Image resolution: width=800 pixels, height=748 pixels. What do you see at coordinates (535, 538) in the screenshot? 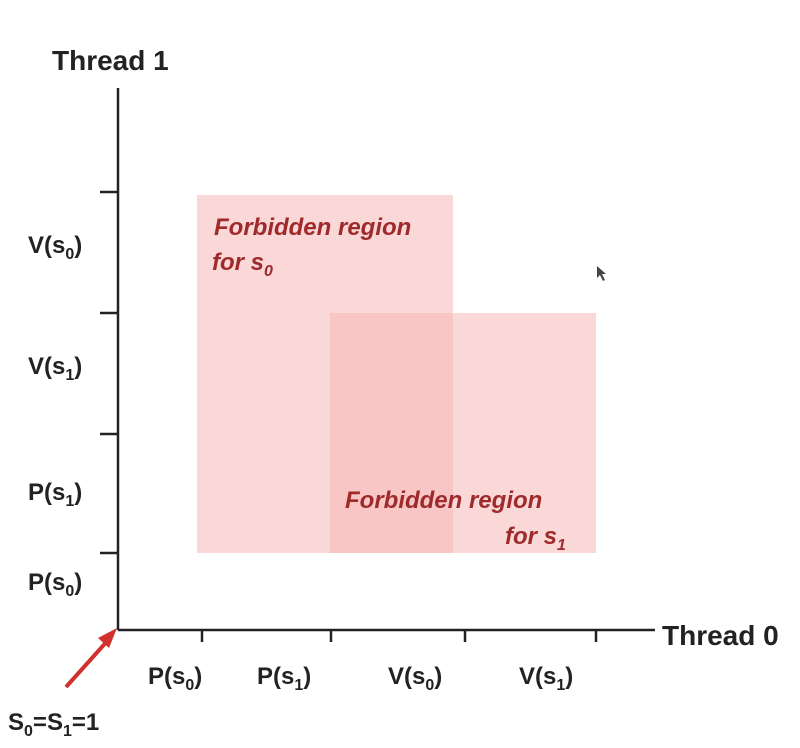
I see `region-s1-label-line2: for s1` at bounding box center [535, 538].